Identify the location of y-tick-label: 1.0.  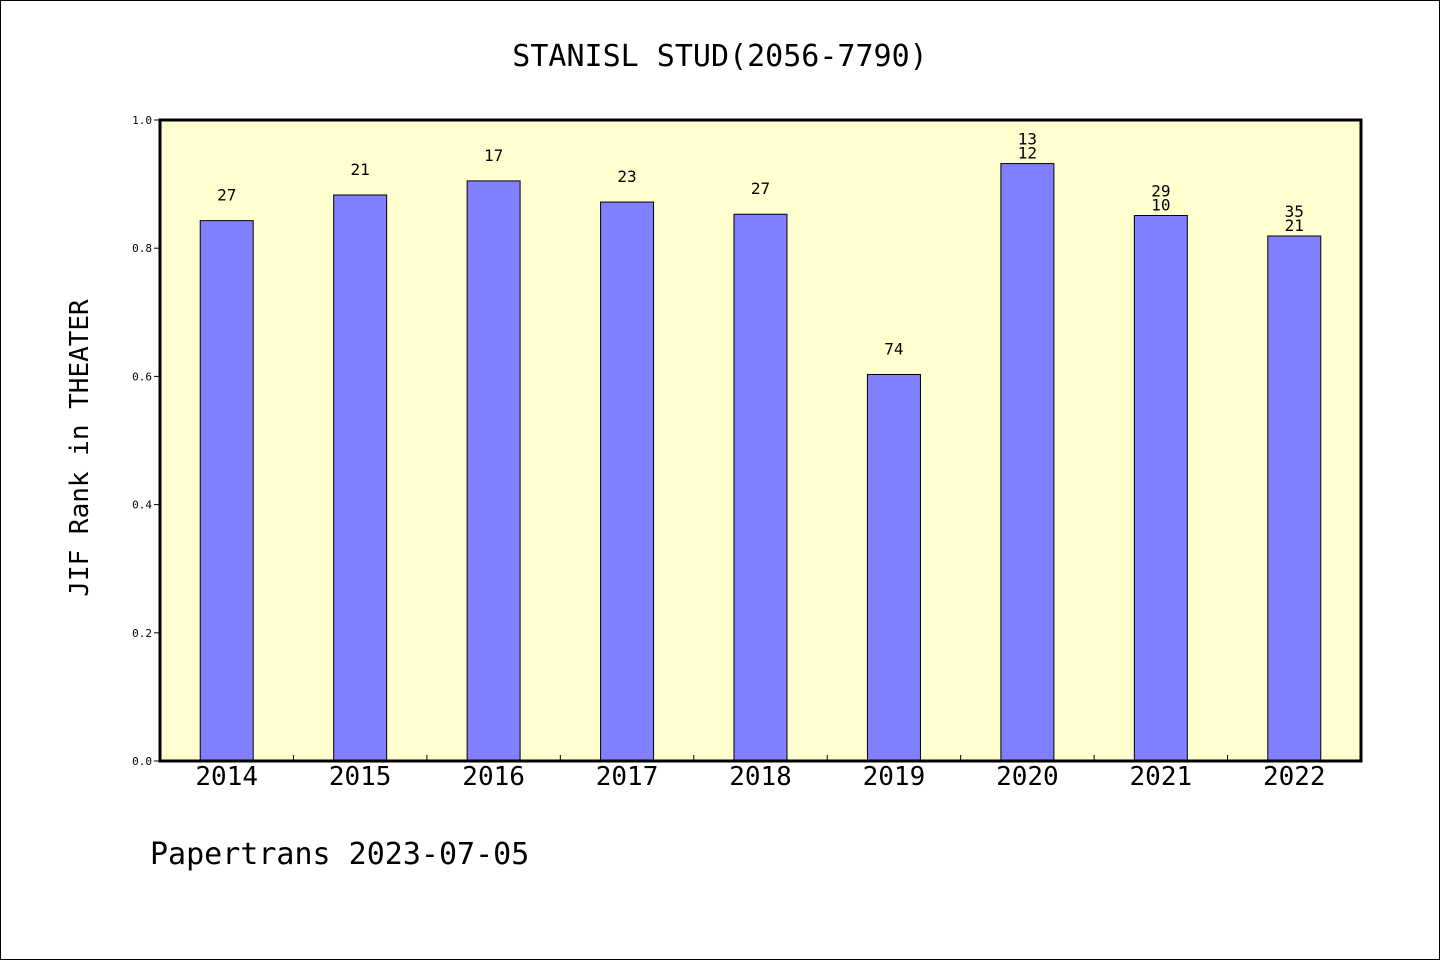
(142, 120).